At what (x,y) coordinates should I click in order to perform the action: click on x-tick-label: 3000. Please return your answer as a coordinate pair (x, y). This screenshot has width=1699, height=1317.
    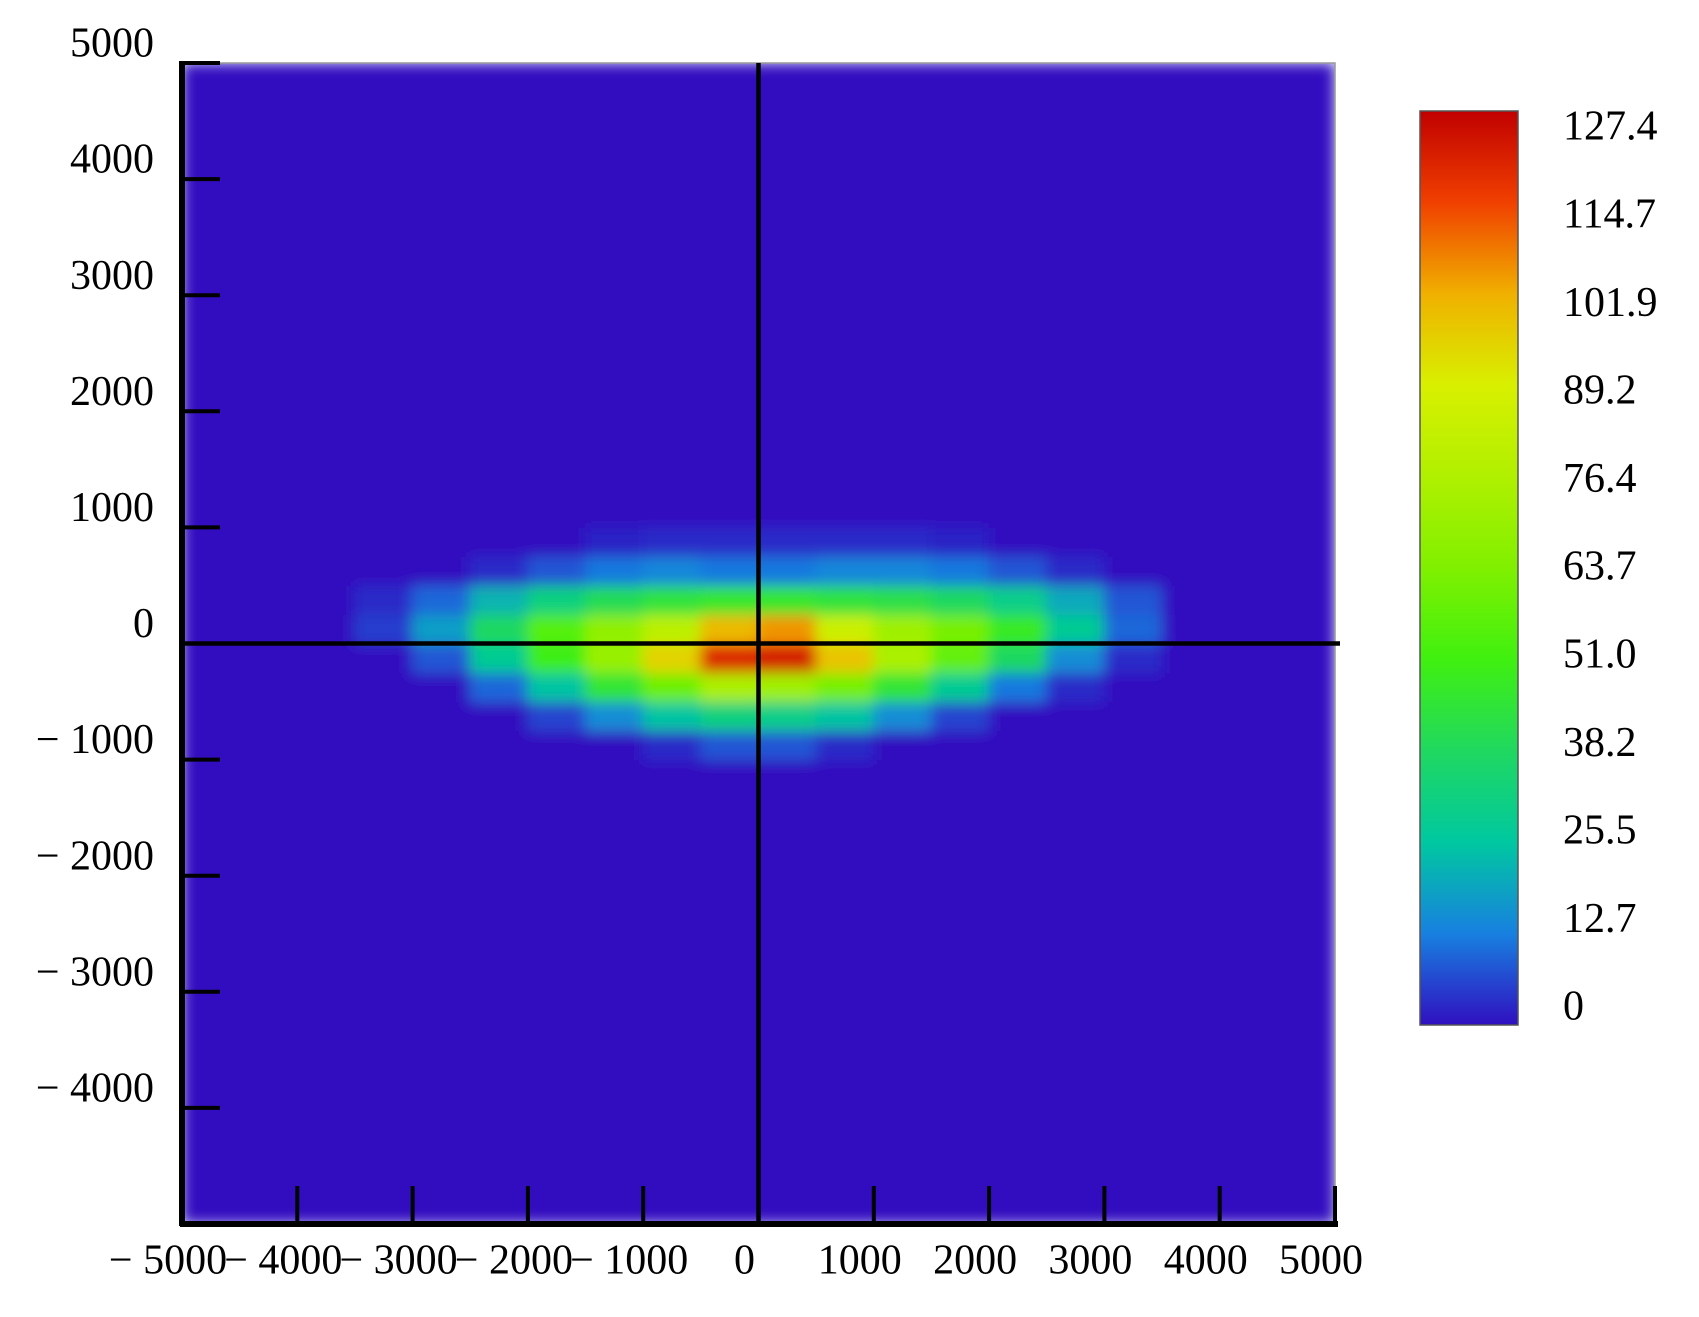
    Looking at the image, I should click on (1090, 1261).